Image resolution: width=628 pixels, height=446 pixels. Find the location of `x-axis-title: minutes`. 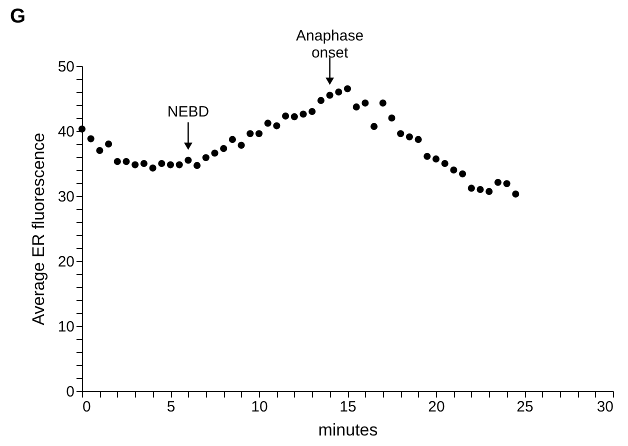

x-axis-title: minutes is located at coordinates (348, 430).